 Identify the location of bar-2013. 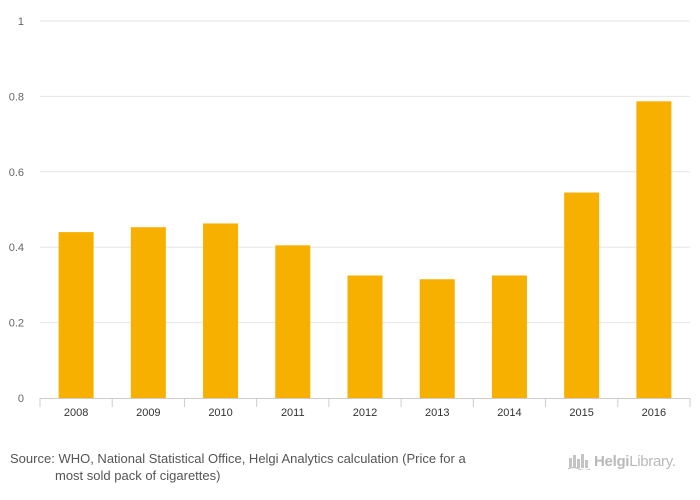
(437, 338).